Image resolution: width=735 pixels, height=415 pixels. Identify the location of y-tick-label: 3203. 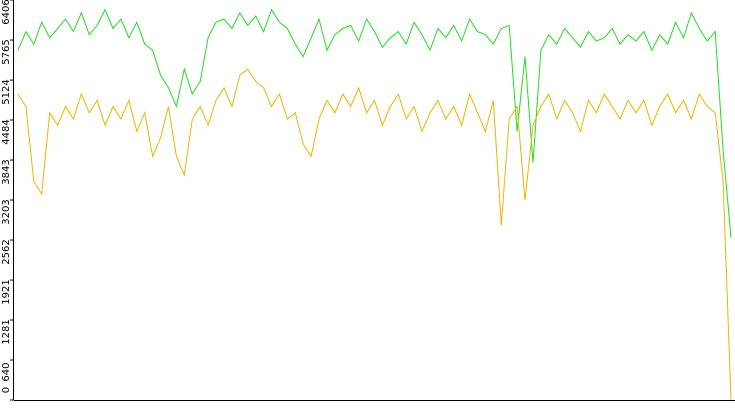
(6, 211).